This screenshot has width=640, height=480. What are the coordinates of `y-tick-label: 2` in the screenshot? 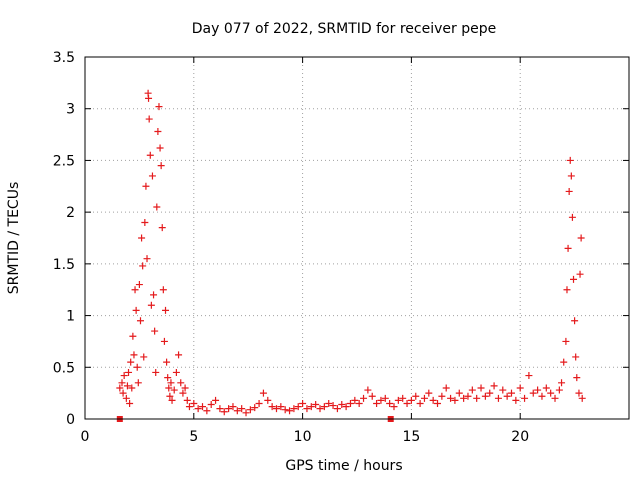 It's located at (70, 213).